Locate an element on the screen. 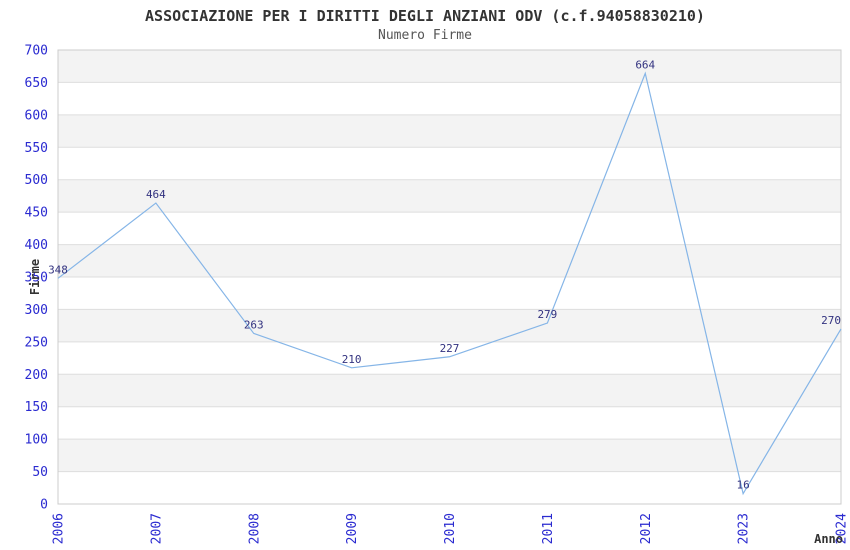  y-tick-label: 100 is located at coordinates (36, 440).